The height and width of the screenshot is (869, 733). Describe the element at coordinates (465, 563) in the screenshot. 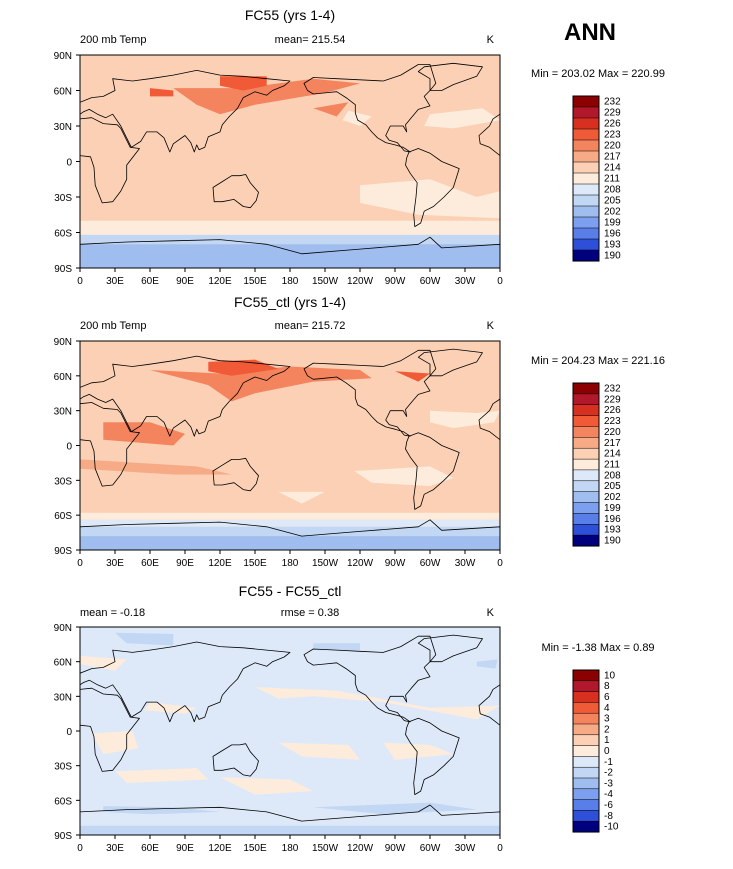

I see `x-tick-label: 30W` at that location.